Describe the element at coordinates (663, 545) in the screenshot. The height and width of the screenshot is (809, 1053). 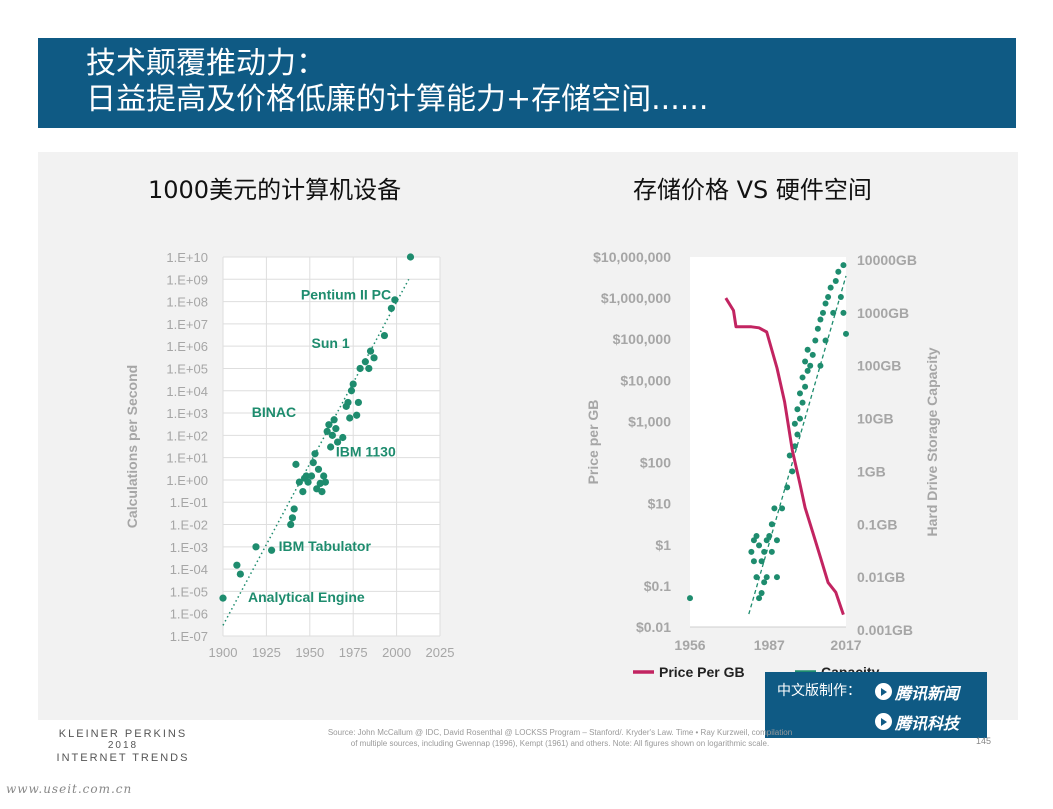
I see `y-tick-label: $1` at that location.